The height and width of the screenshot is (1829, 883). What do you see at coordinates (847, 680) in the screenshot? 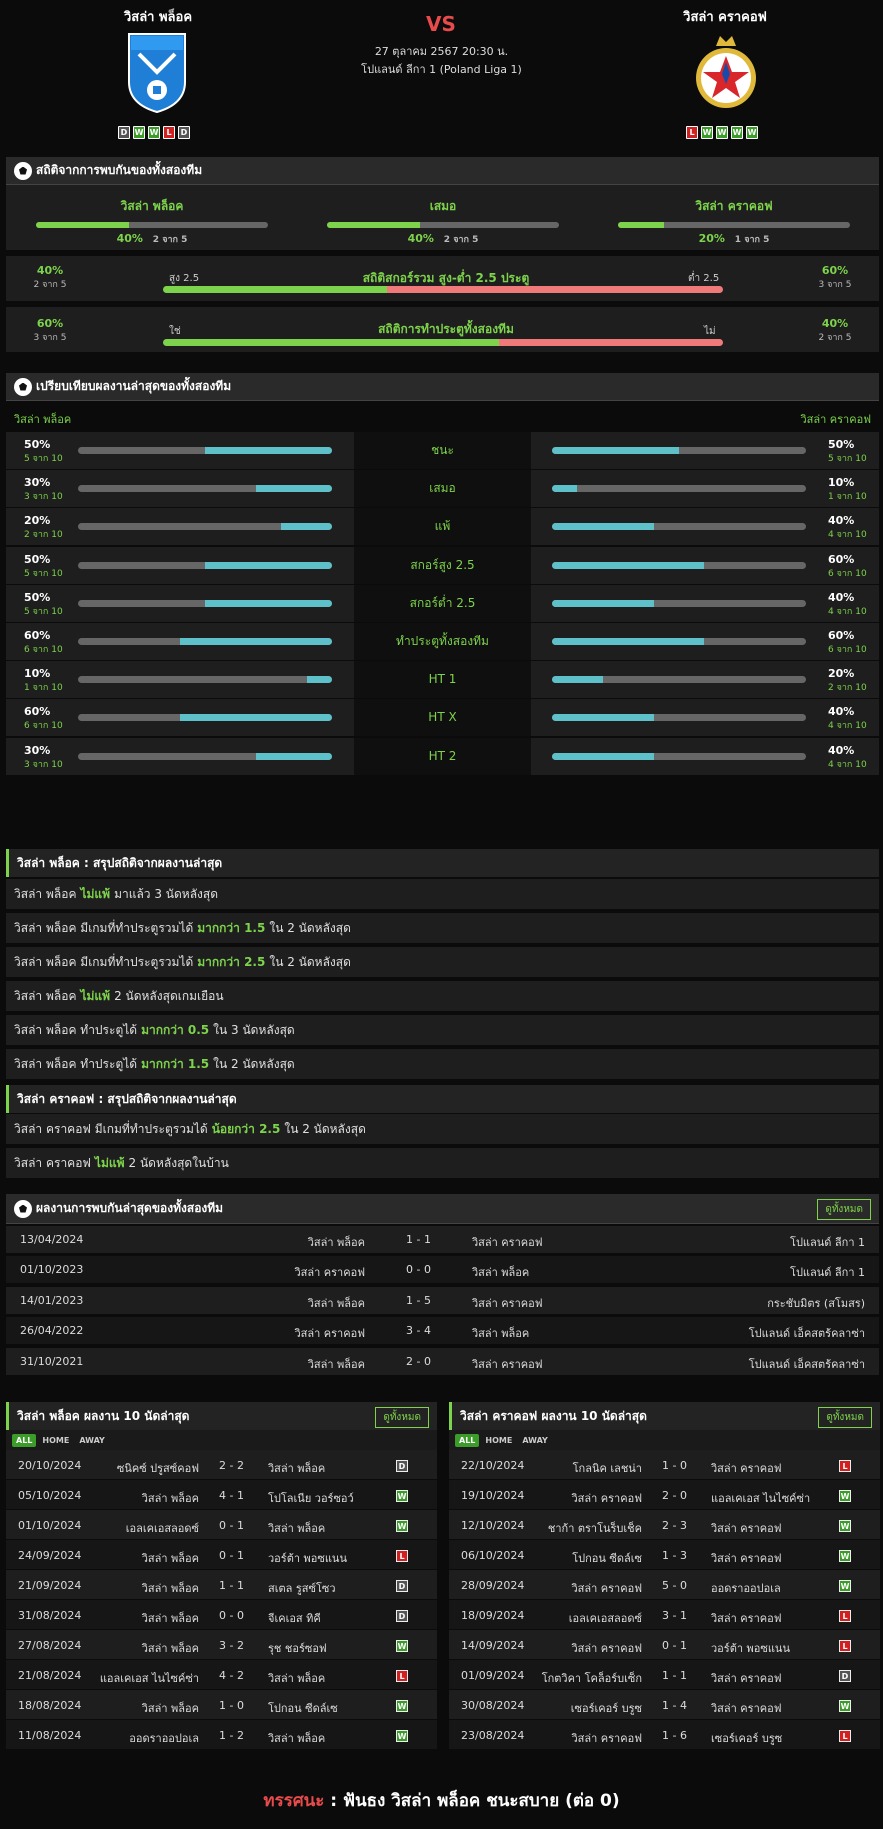
I see `cmp-away-value: 20% 2 จาก 10` at bounding box center [847, 680].